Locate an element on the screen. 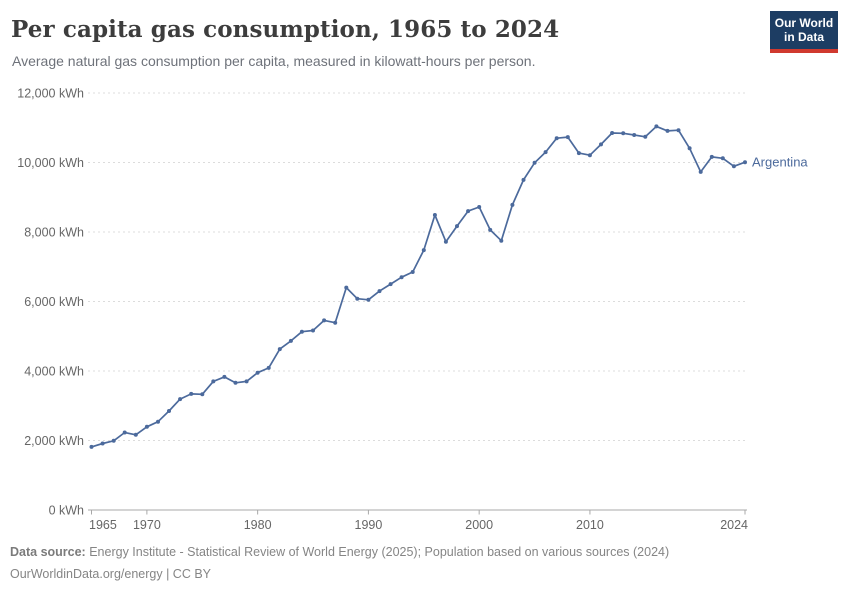 This screenshot has width=850, height=600. y-tick-label: 8,000 kWh is located at coordinates (54, 233).